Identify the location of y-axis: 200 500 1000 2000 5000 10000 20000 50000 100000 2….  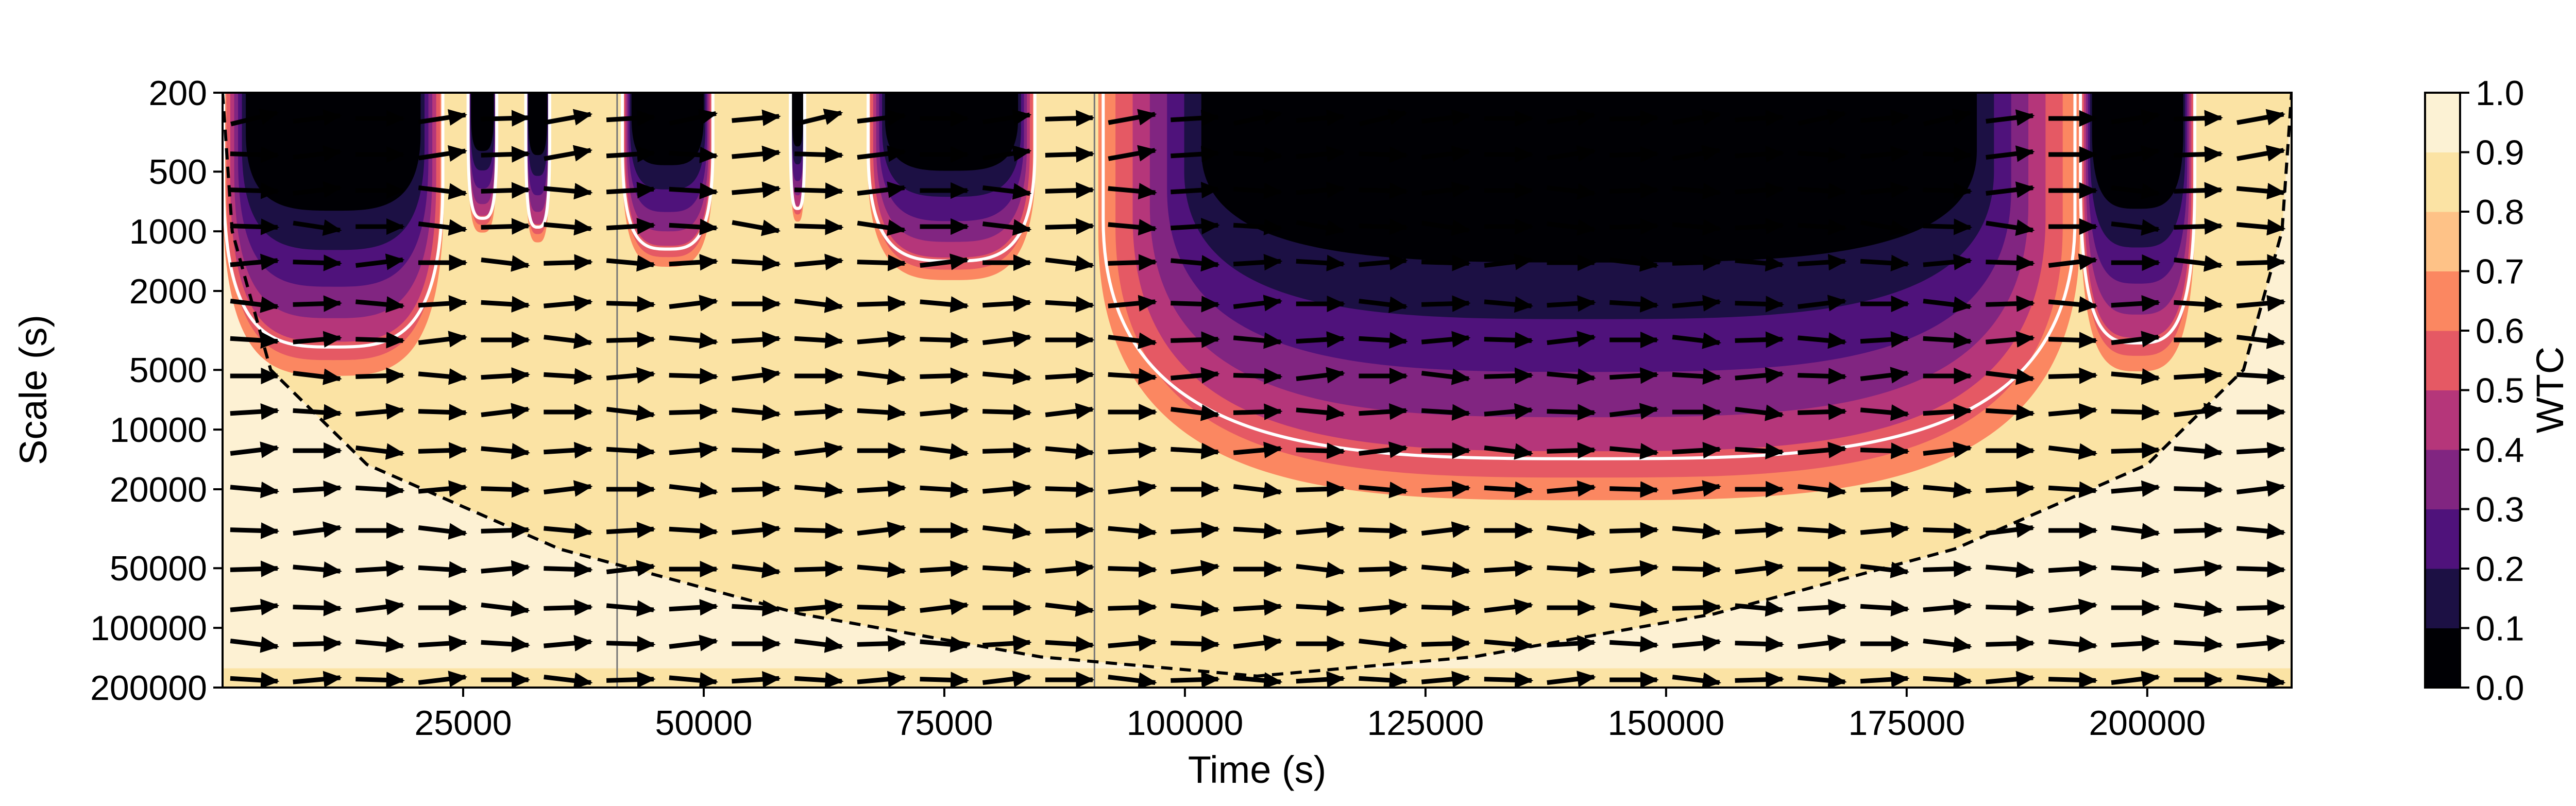
(156, 391).